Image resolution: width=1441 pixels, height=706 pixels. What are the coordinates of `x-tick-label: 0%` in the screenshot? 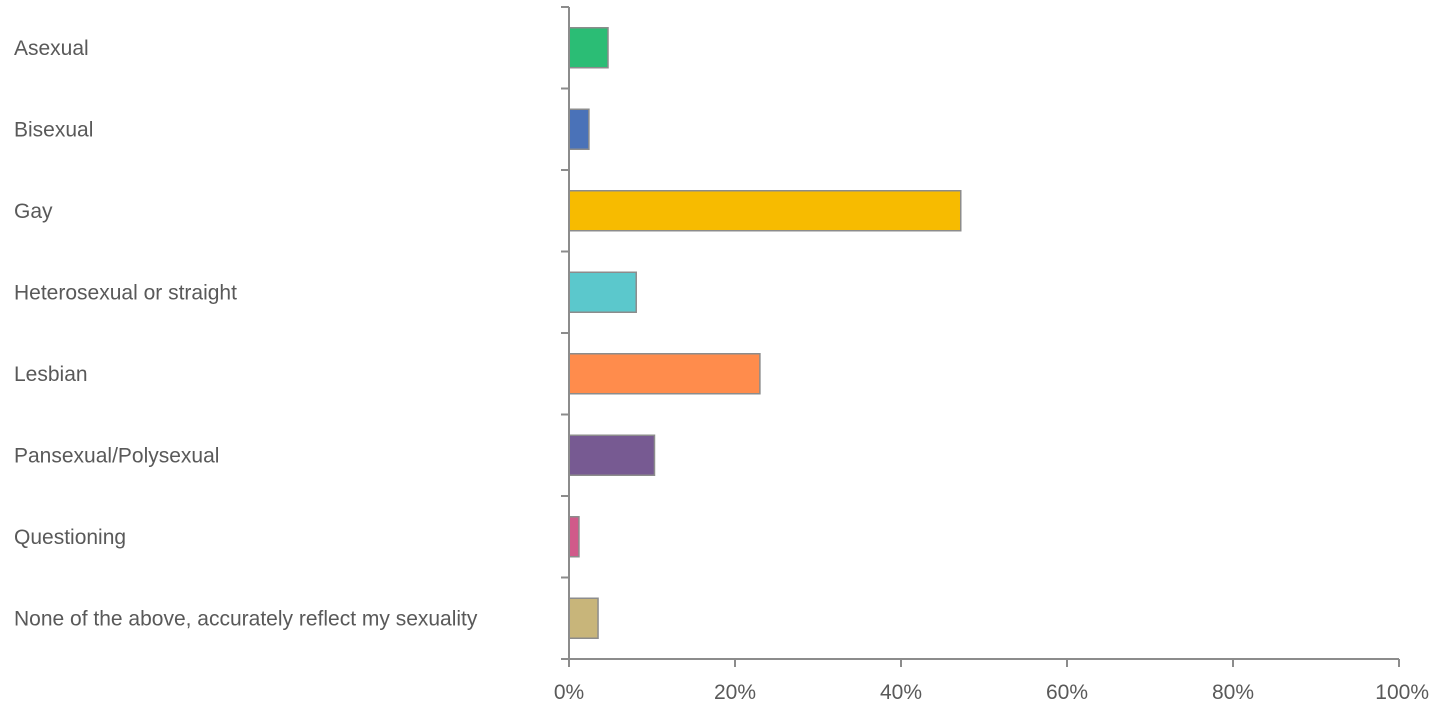 It's located at (569, 692).